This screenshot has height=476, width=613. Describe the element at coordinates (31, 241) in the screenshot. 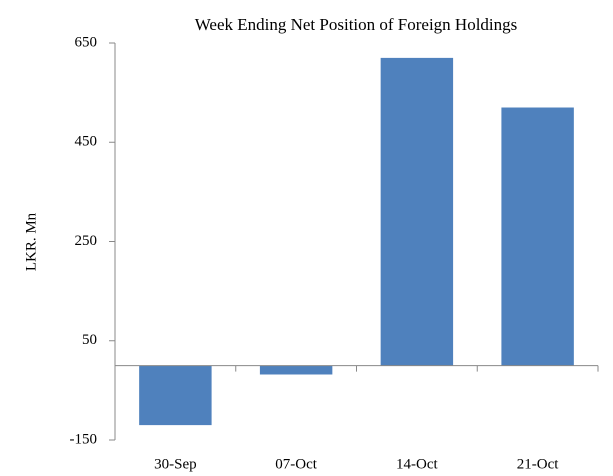

I see `y-axis-label: LKR. Mn` at that location.